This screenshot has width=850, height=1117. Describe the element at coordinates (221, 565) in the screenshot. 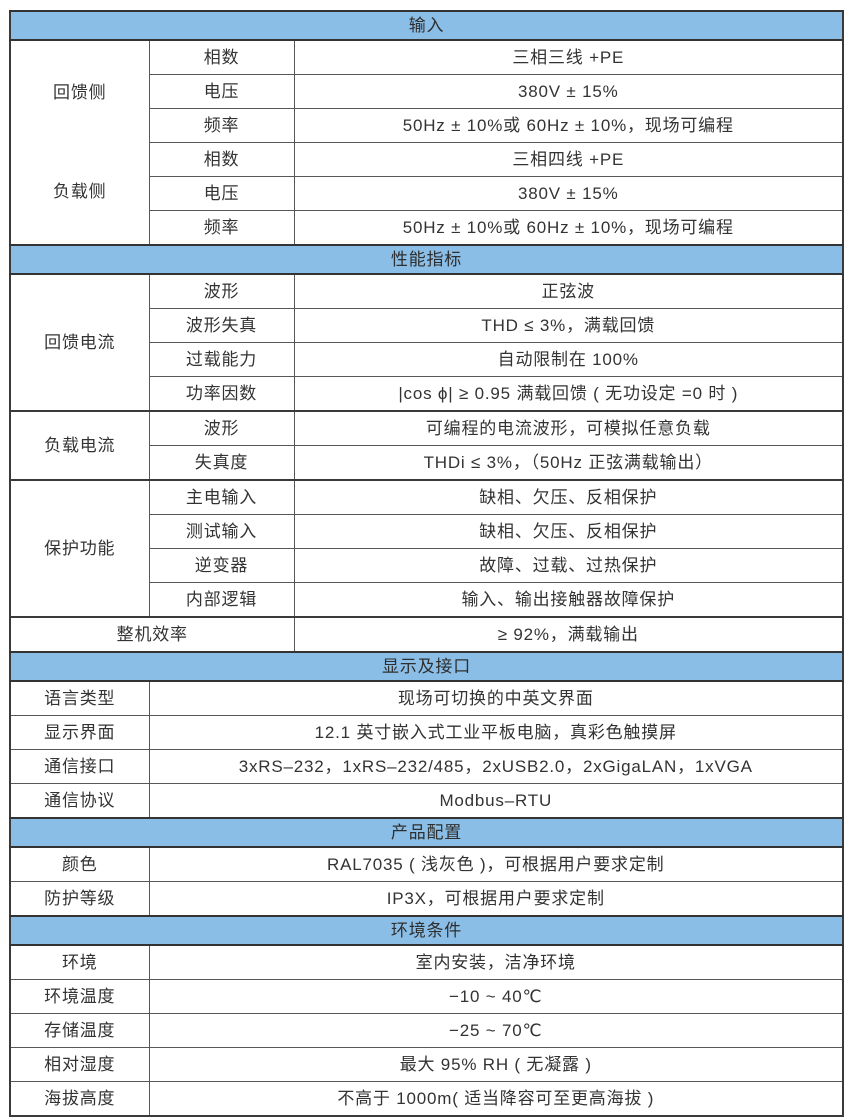

I see `param-cell: 逆变器` at that location.